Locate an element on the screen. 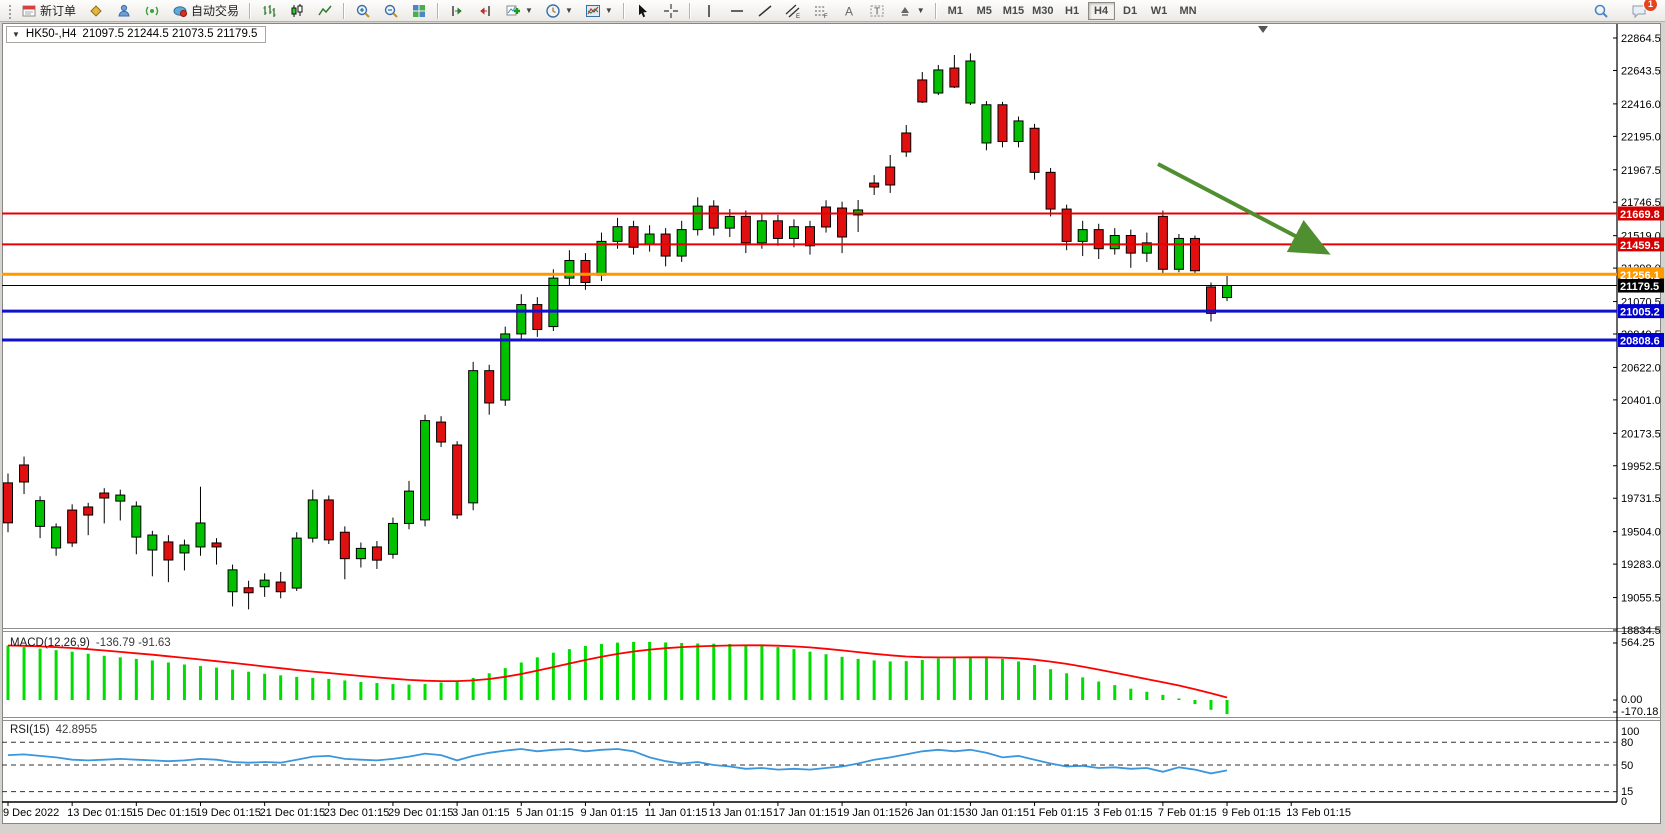  horizontal-line-button is located at coordinates (737, 11).